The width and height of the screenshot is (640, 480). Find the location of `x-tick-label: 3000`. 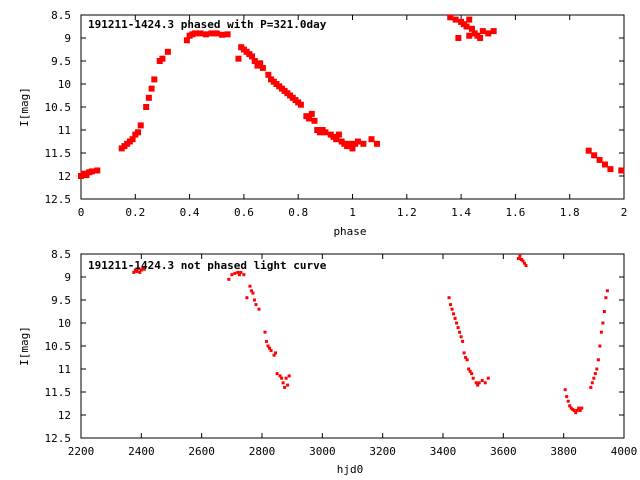

x-tick-label: 3000 is located at coordinates (322, 451).